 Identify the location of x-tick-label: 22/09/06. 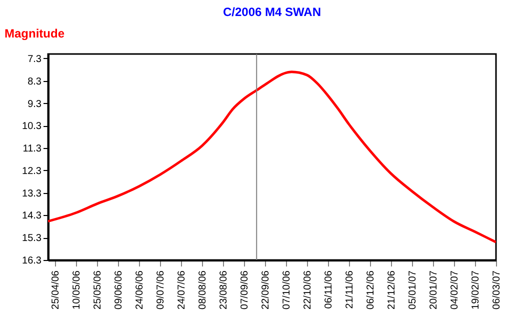
(266, 290).